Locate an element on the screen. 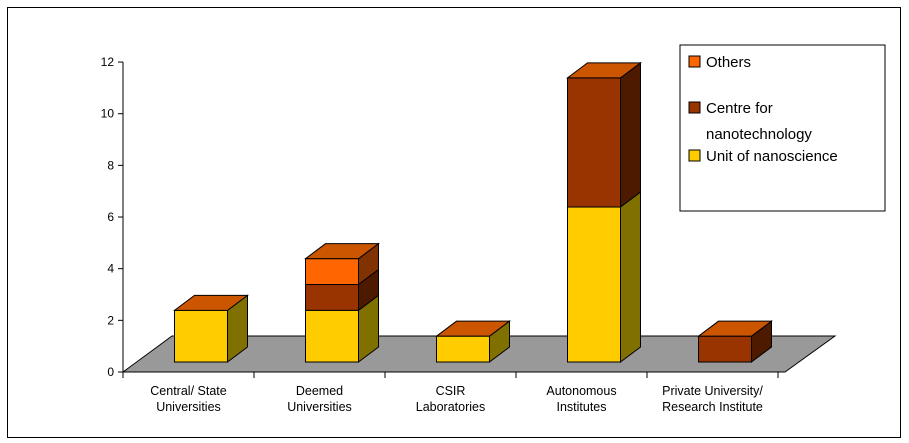  legend-box is located at coordinates (782, 128).